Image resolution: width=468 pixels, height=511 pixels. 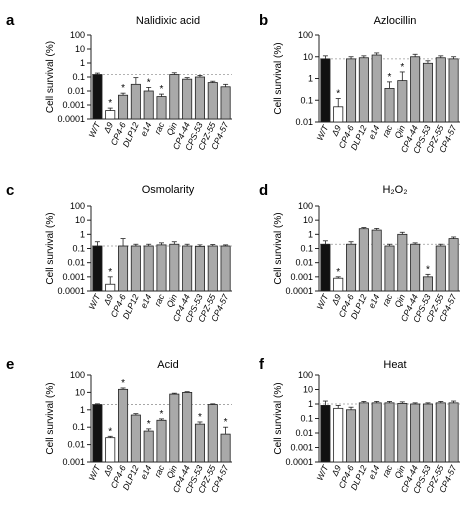 I want to click on panel-letter: f, so click(x=262, y=364).